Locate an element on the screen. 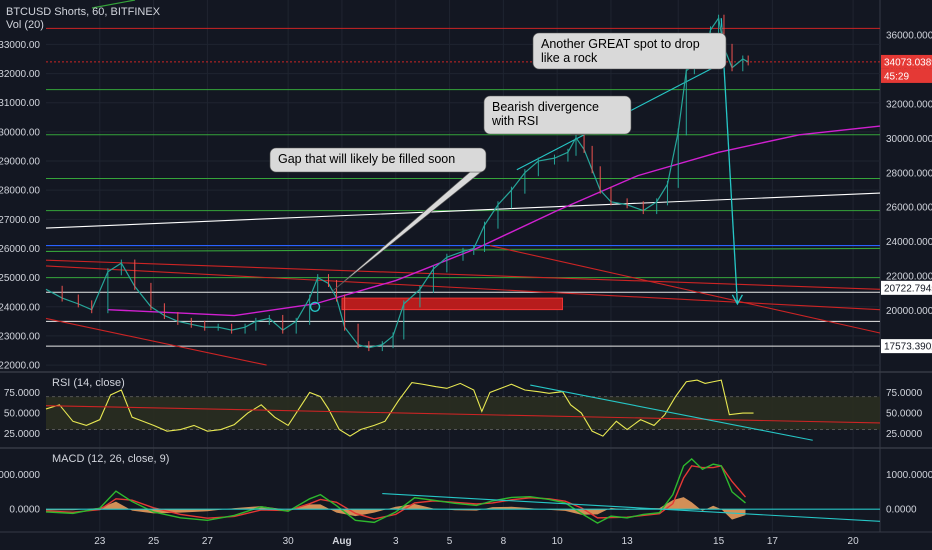 Image resolution: width=932 pixels, height=550 pixels. left-price-tick-label: 23000.00 is located at coordinates (20, 336).